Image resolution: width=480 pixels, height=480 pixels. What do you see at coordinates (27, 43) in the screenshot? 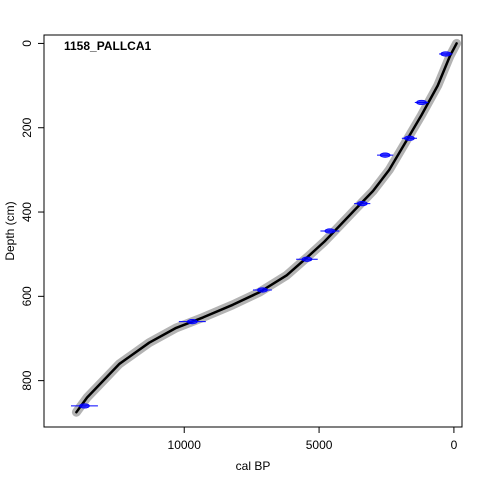
I see `y-tick-label: 0` at bounding box center [27, 43].